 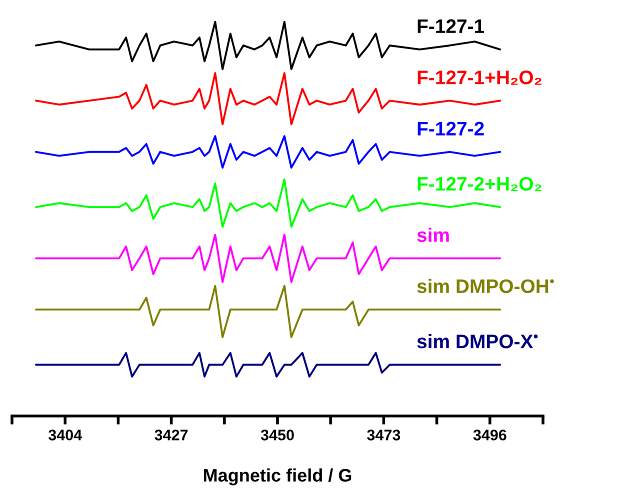 I want to click on x-tick-label: 3427, so click(x=171, y=435).